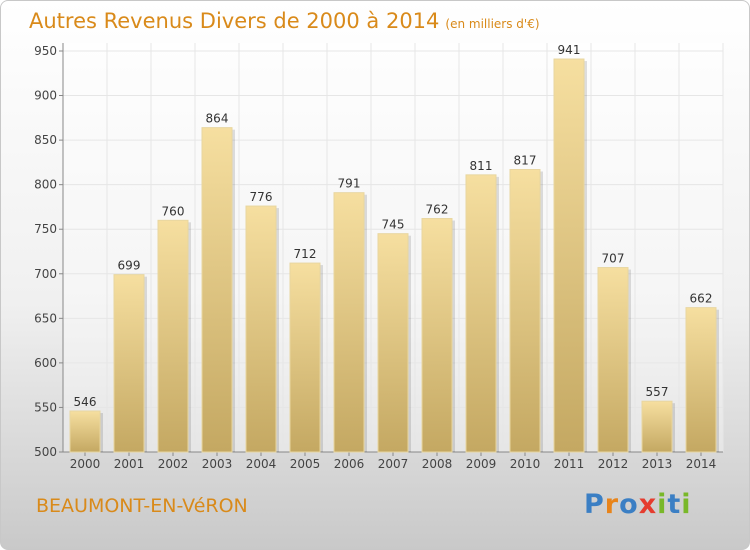 This screenshot has height=550, width=750. Describe the element at coordinates (481, 464) in the screenshot. I see `x-tick-label-2009: 2009` at that location.